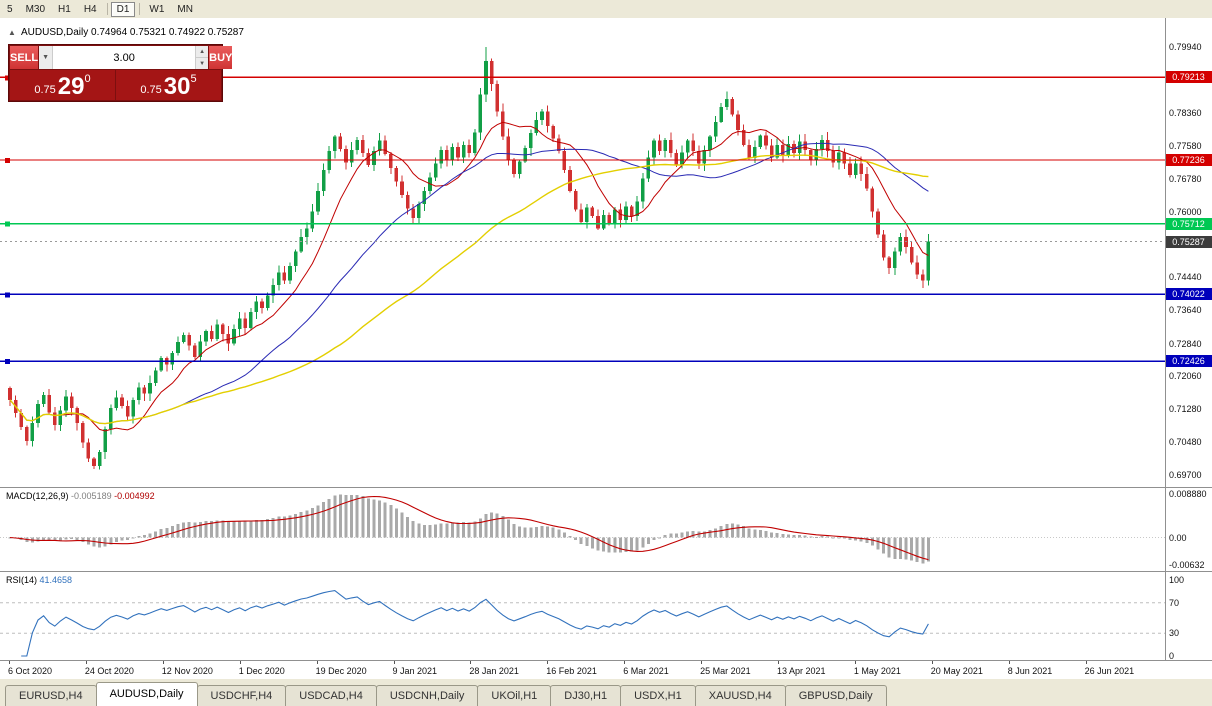  What do you see at coordinates (1185, 179) in the screenshot?
I see `price-axis-label: 0.76780` at bounding box center [1185, 179].